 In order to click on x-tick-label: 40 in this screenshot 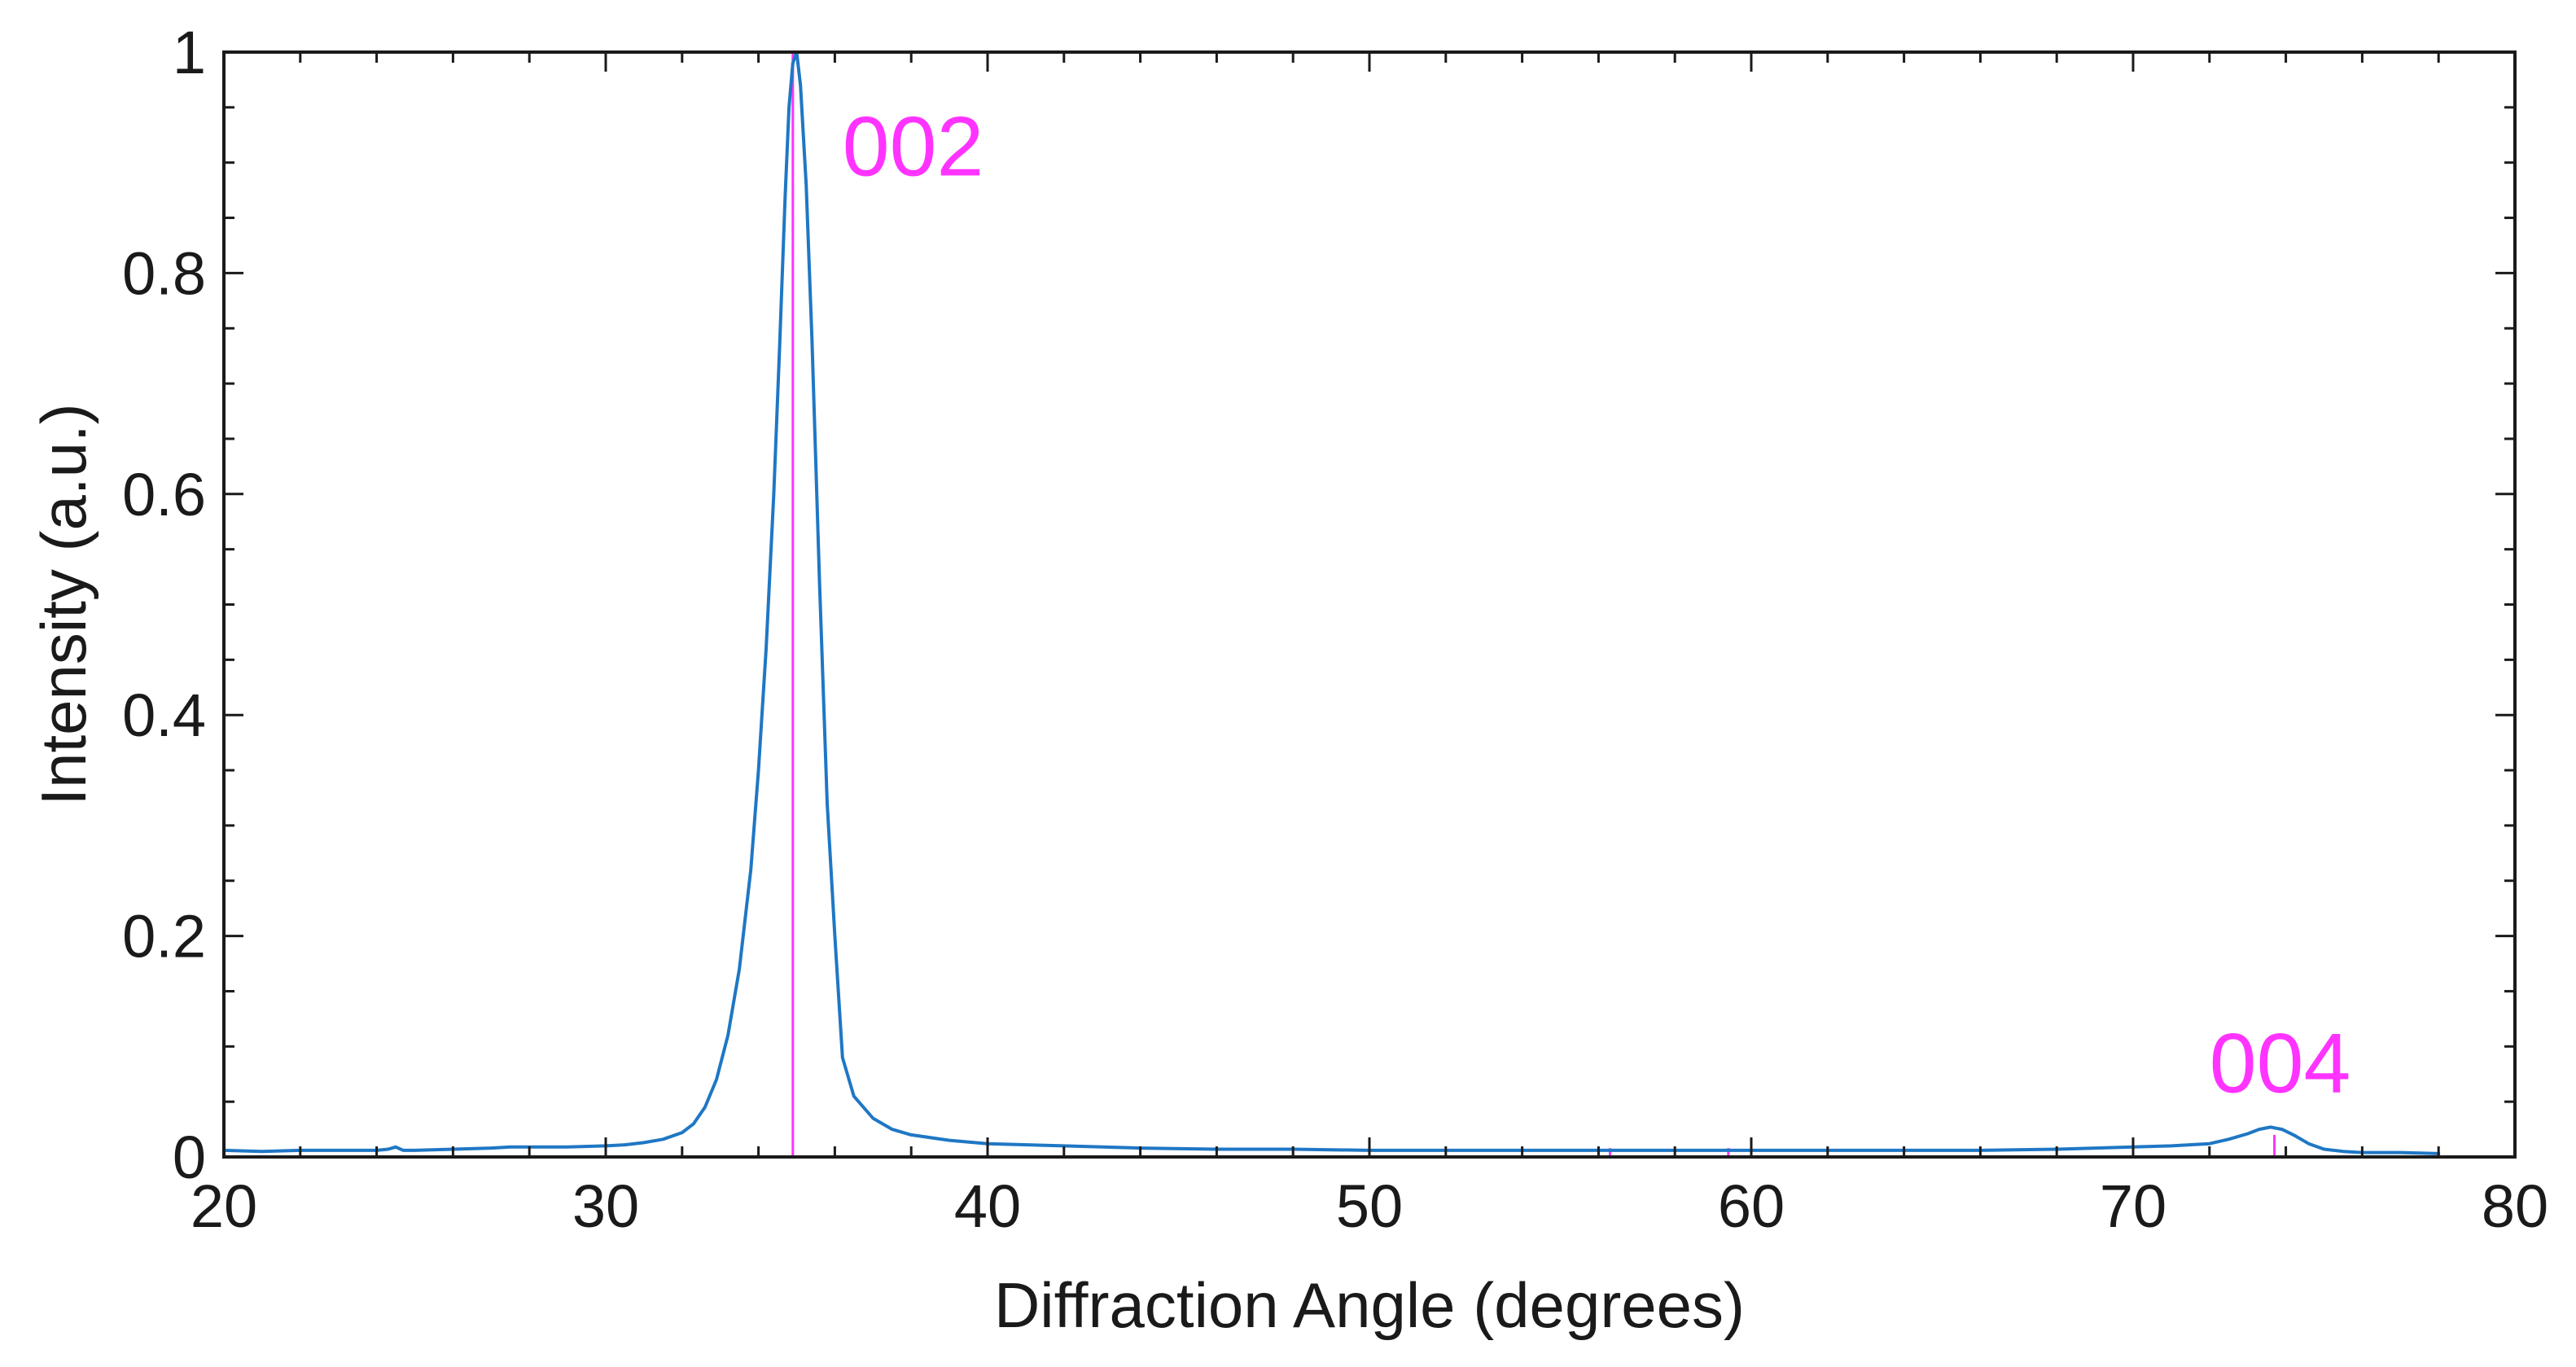, I will do `click(987, 1206)`.